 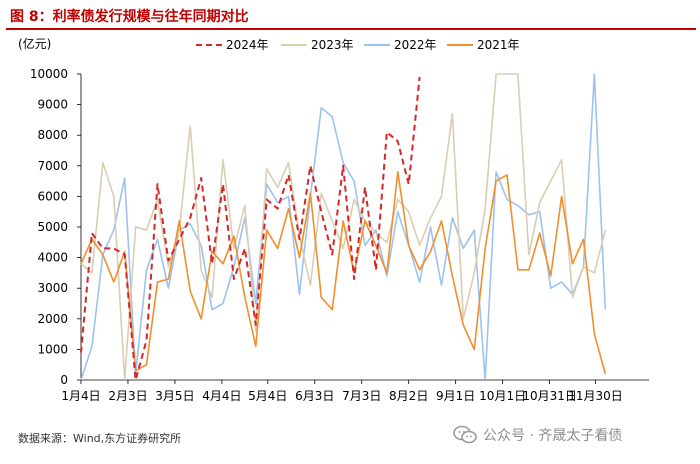 What do you see at coordinates (52, 196) in the screenshot?
I see `y-tick-label: 6000` at bounding box center [52, 196].